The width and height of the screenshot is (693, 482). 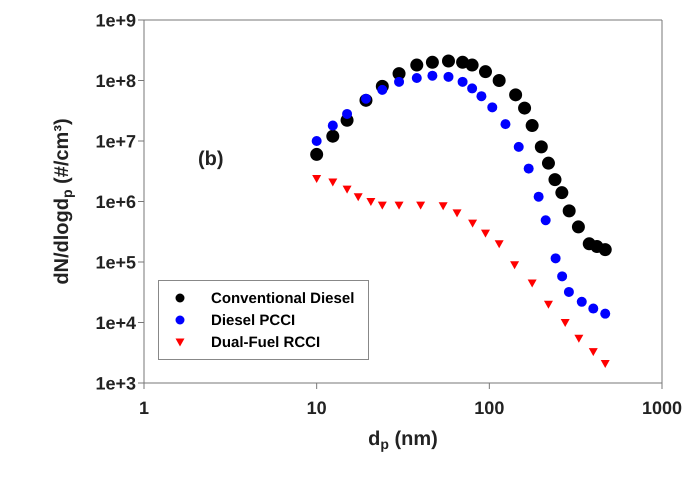 What do you see at coordinates (253, 320) in the screenshot?
I see `legend-label: Diesel PCCI` at bounding box center [253, 320].